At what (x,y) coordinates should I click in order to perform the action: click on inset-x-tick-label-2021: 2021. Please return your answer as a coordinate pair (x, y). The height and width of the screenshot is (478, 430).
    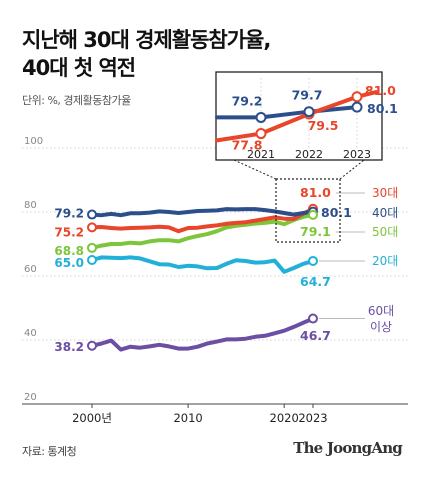
    Looking at the image, I should click on (261, 154).